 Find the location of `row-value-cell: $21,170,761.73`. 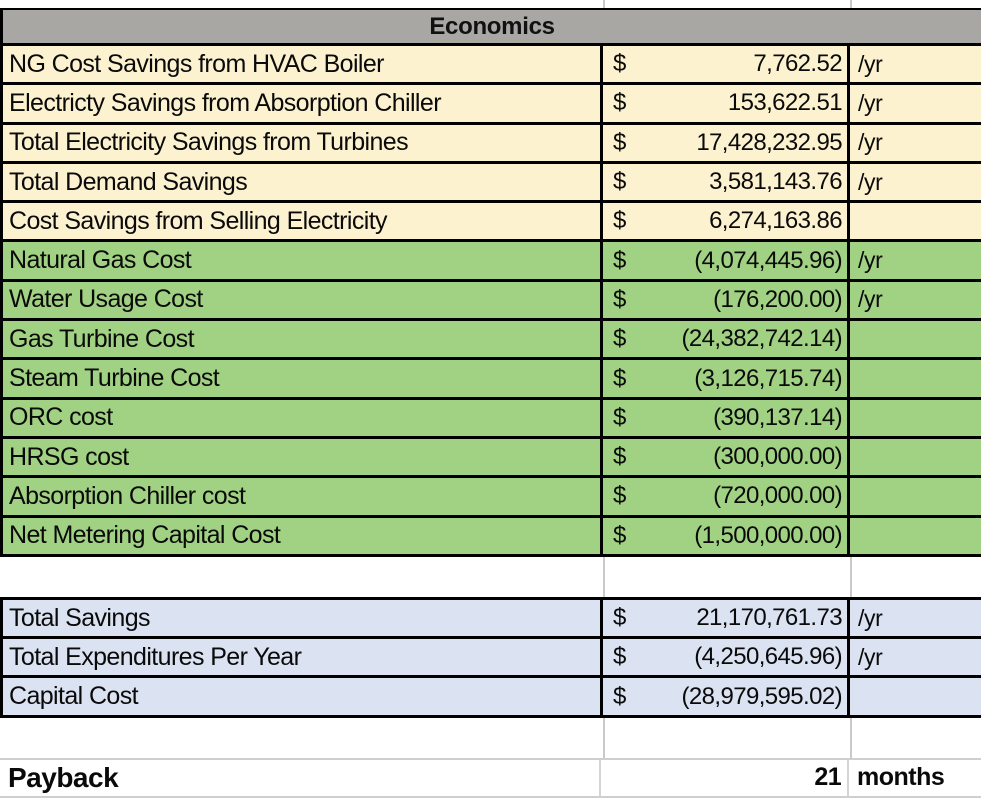

row-value-cell: $21,170,761.73 is located at coordinates (726, 618).